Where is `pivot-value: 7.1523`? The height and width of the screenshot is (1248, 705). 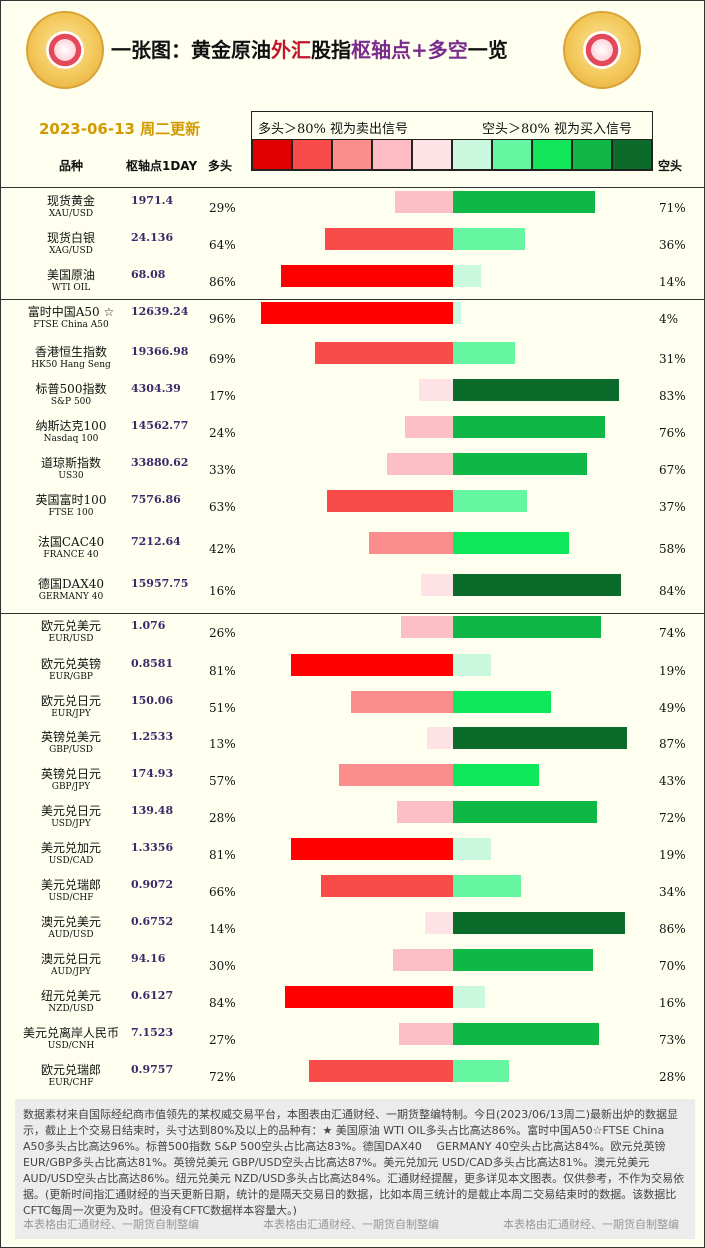 pivot-value: 7.1523 is located at coordinates (152, 1032).